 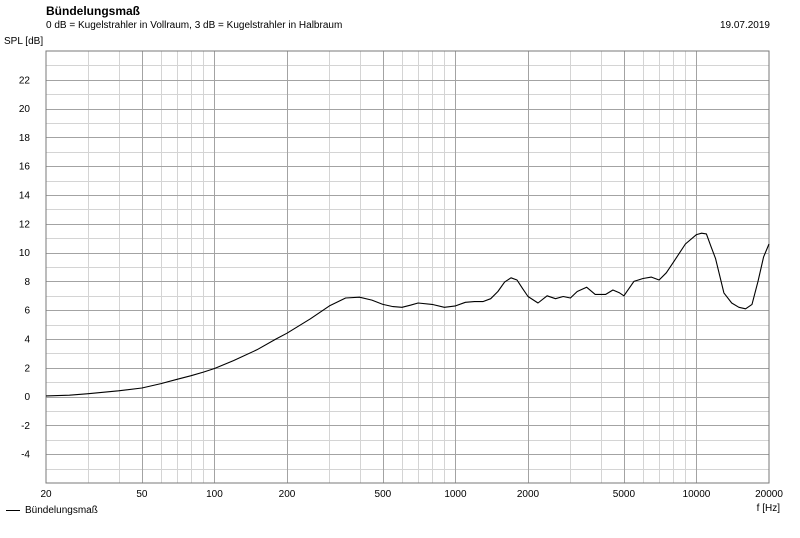 I want to click on y-tick-label: 14, so click(x=25, y=196).